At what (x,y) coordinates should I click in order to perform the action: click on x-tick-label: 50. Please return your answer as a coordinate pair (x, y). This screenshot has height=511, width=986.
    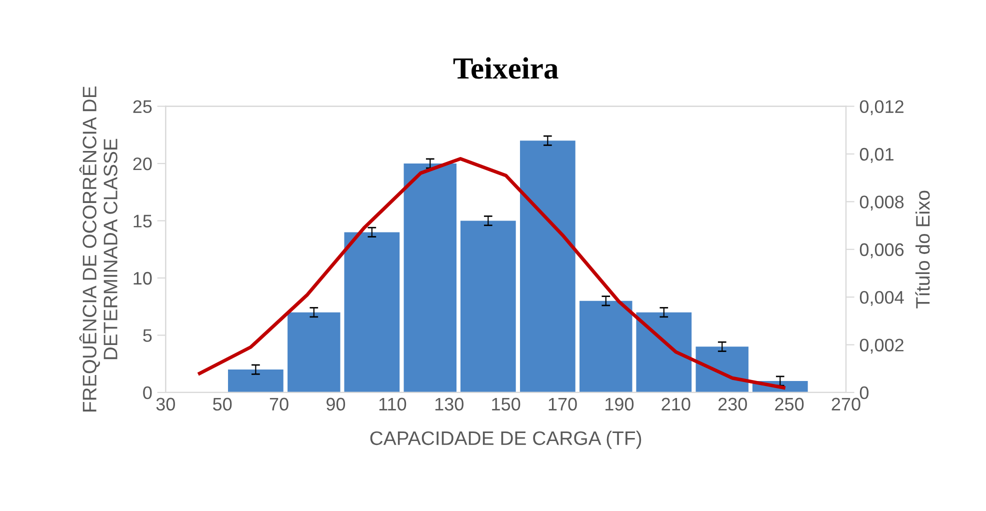
    Looking at the image, I should click on (222, 404).